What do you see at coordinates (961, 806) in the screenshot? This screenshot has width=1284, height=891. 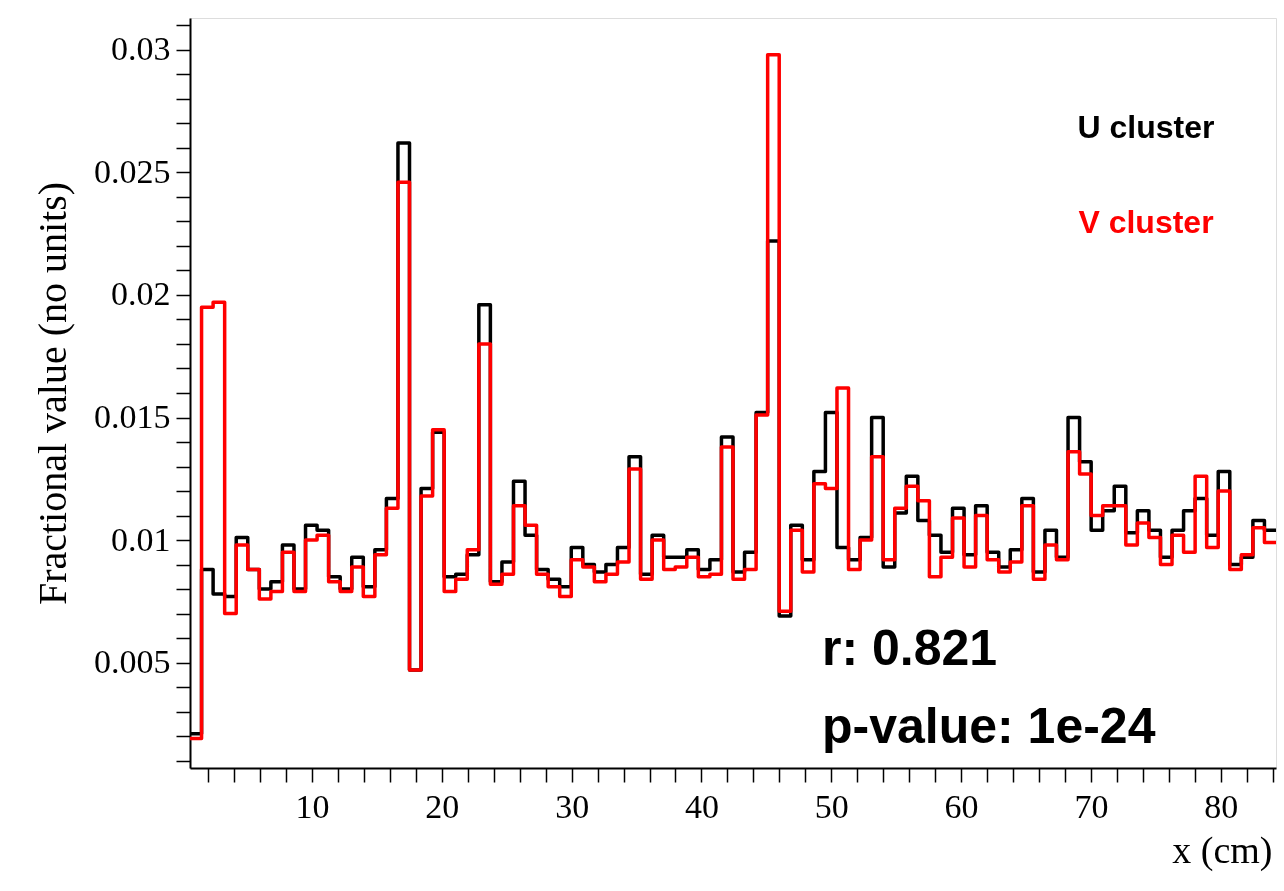 I see `x-tick-label: 60` at bounding box center [961, 806].